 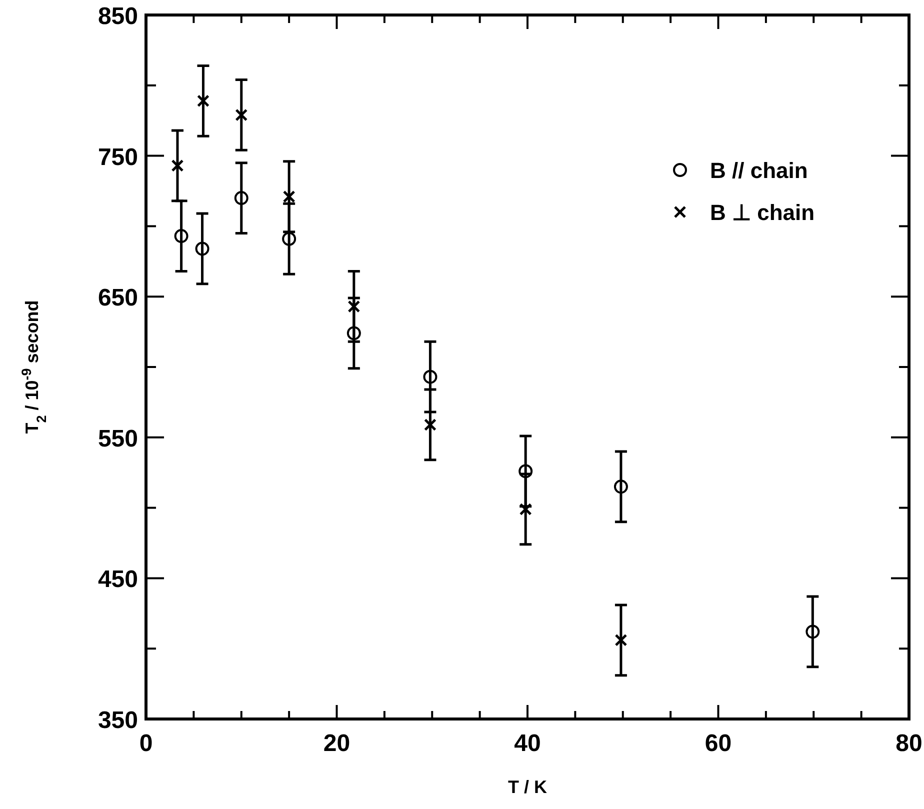 I want to click on legend-label: B // chain, so click(x=759, y=170).